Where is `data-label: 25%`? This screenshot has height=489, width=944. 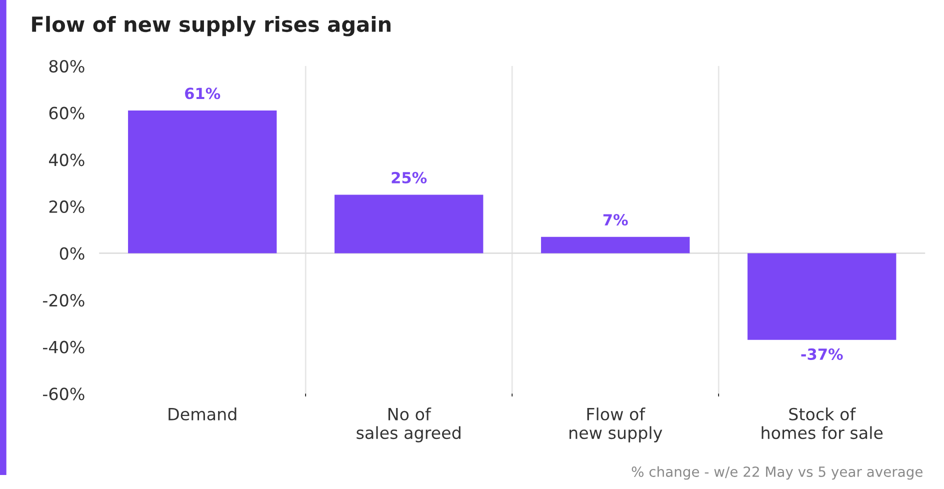
data-label: 25% is located at coordinates (409, 178).